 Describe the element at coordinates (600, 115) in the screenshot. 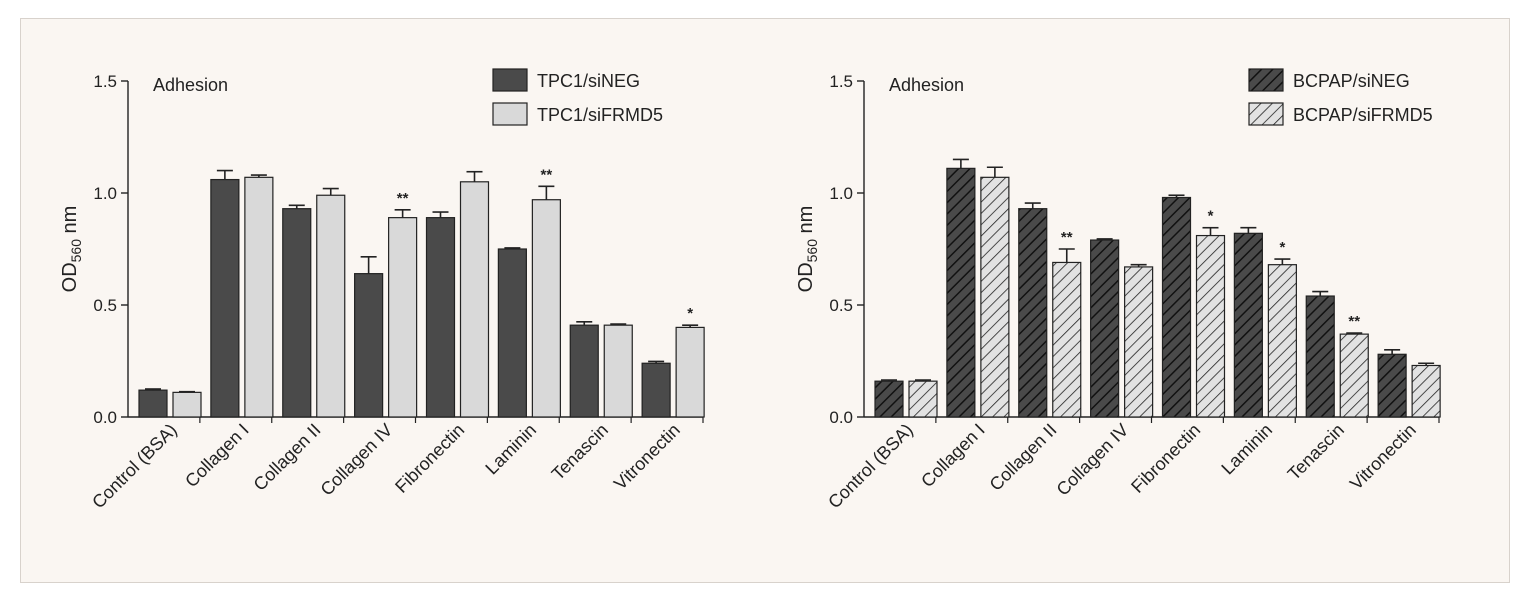

I see `legend-label: TPC1/siFRMD5` at that location.